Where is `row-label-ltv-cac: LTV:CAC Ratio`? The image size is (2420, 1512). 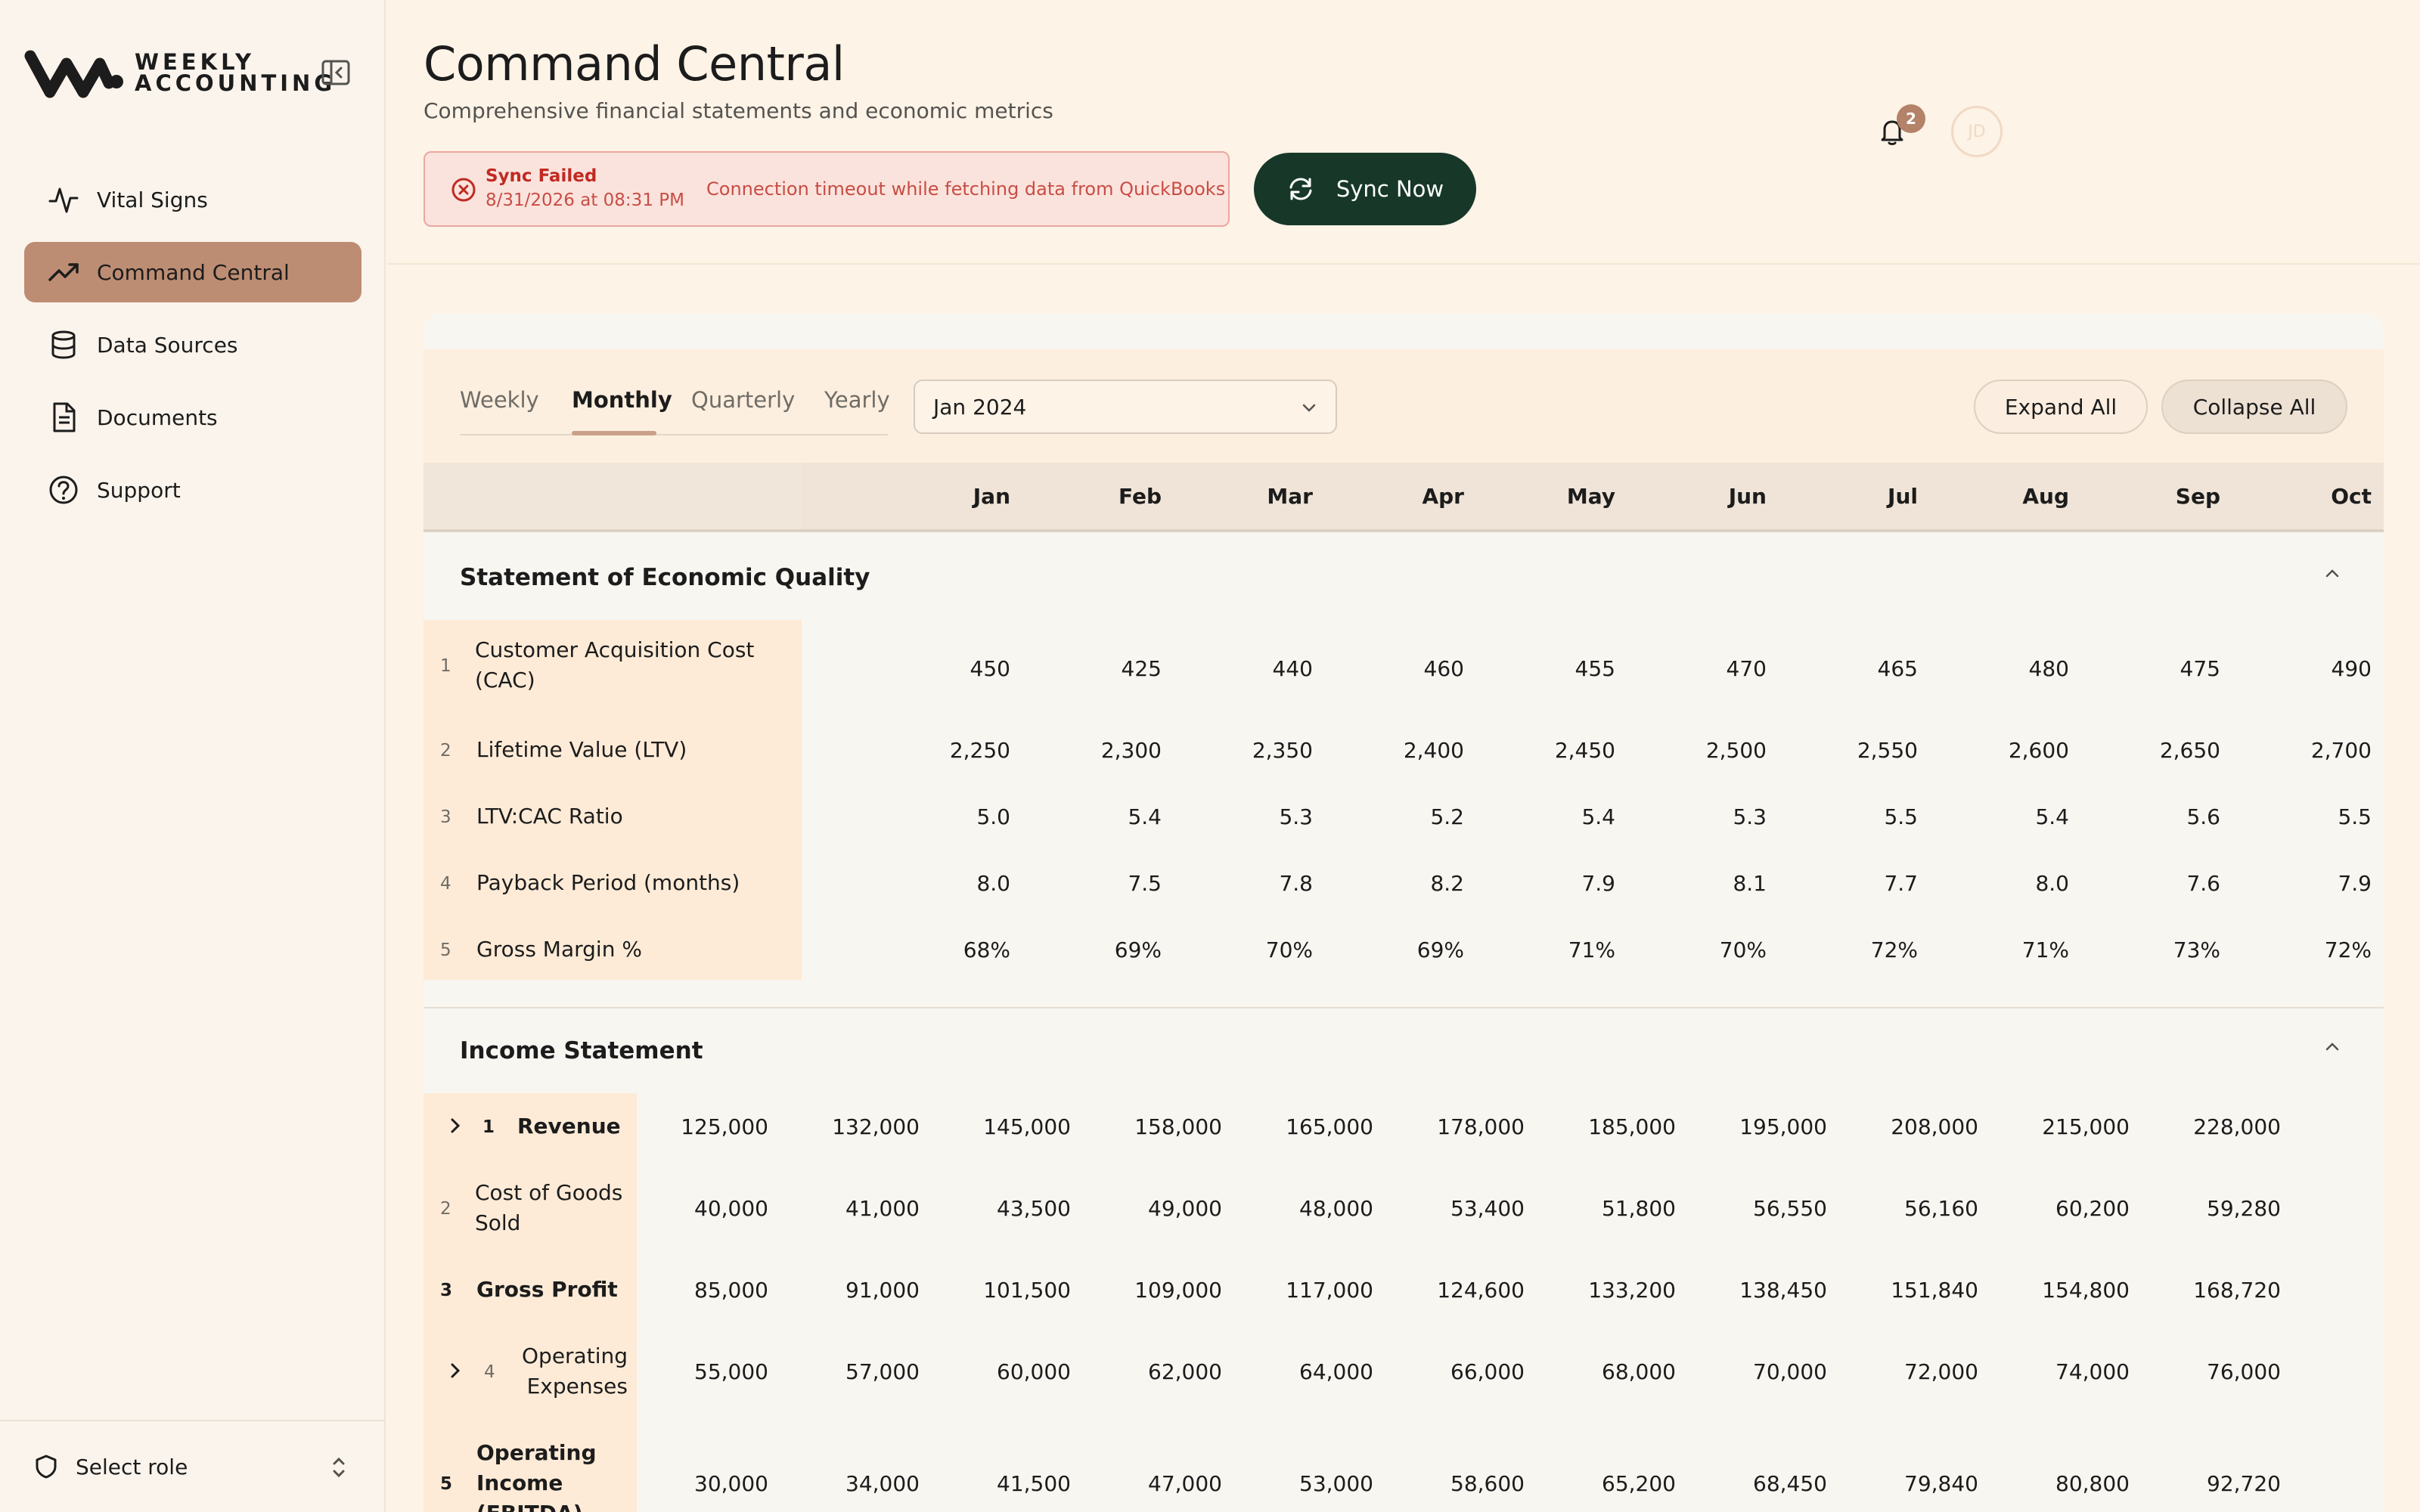 row-label-ltv-cac: LTV:CAC Ratio is located at coordinates (549, 817).